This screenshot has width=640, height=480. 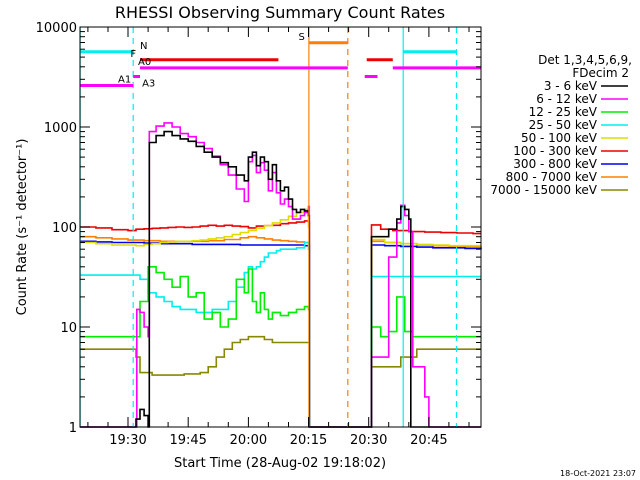 I want to click on x-tick-label: 19:30, so click(x=127, y=440).